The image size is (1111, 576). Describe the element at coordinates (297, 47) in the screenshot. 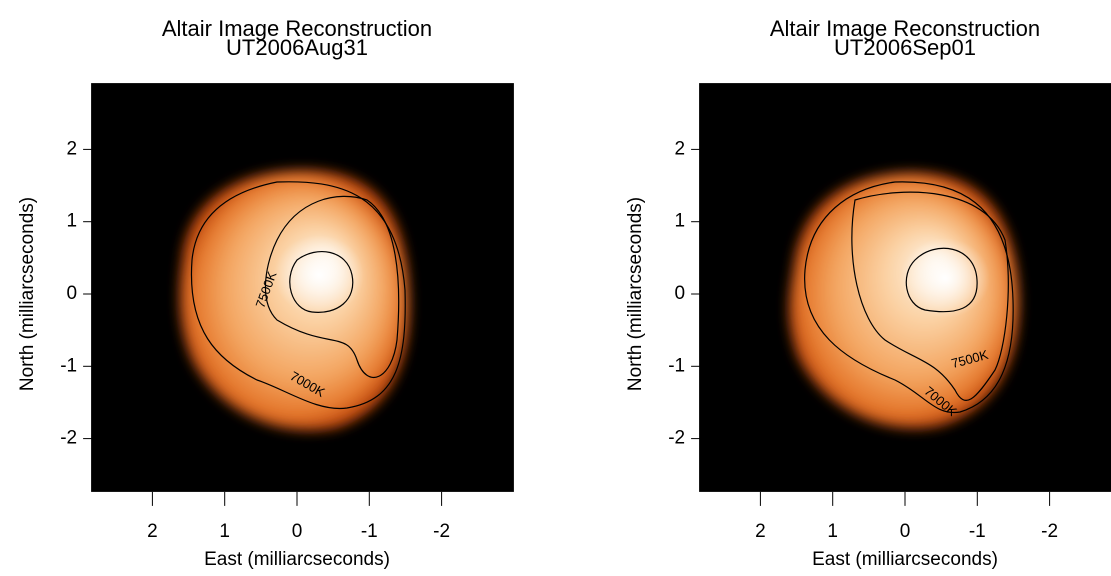

I see `chart-subtitle: UT2006Aug31` at that location.